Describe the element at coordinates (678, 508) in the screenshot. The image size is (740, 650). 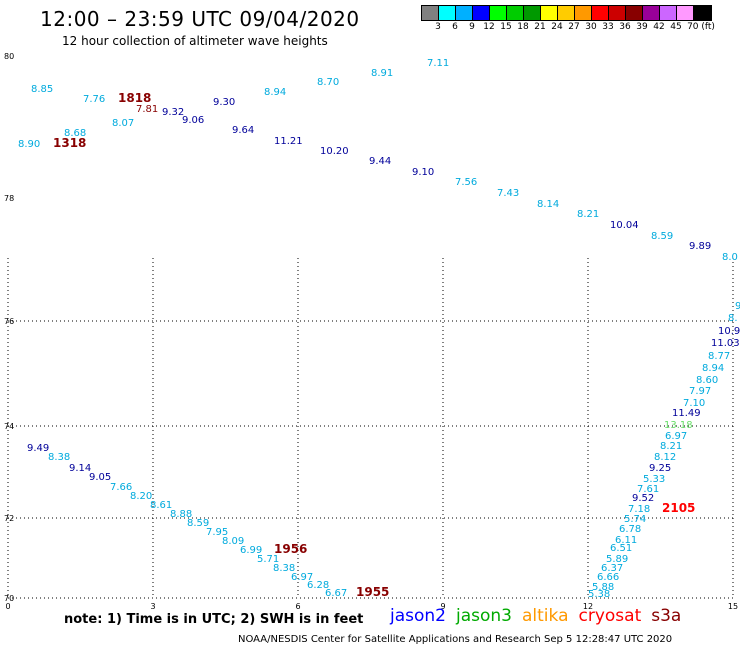
I see `pass-time: 2105` at that location.